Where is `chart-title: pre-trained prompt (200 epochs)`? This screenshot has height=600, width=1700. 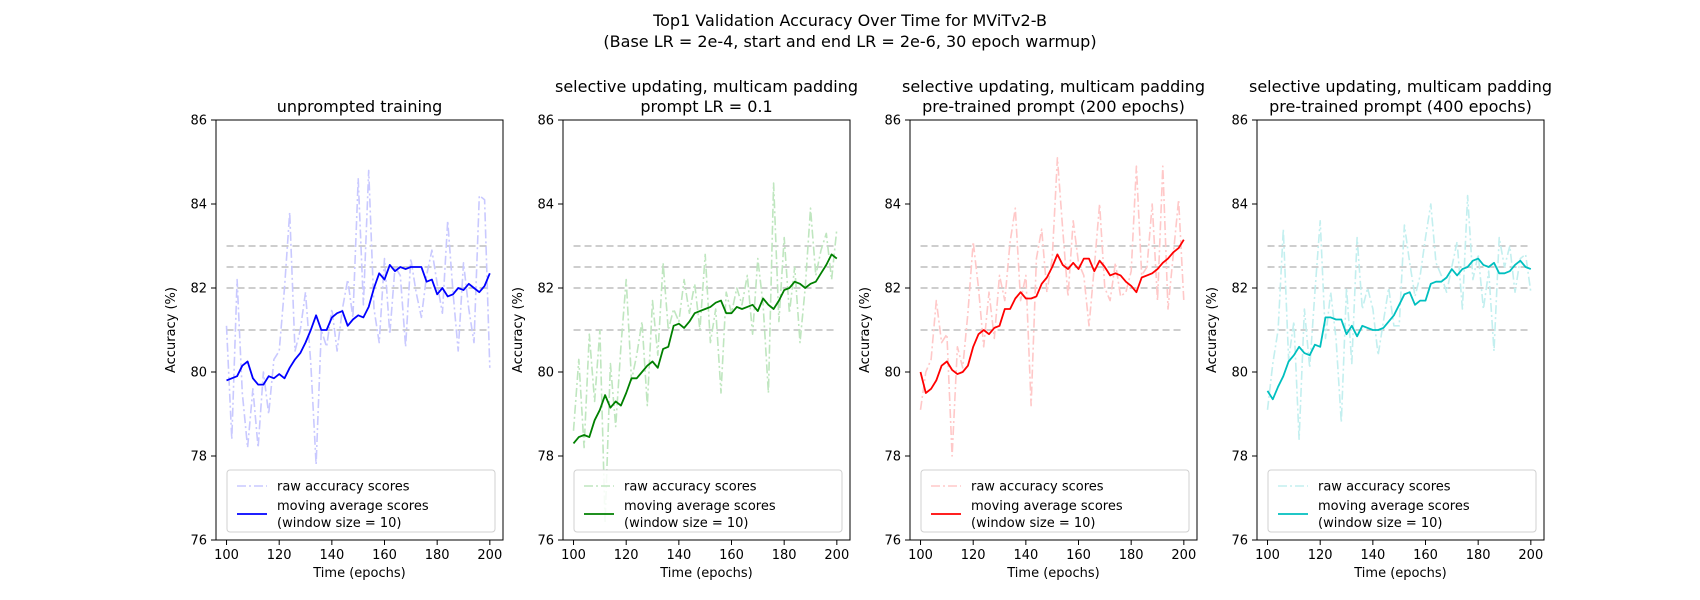
chart-title: pre-trained prompt (200 epochs) is located at coordinates (1053, 106).